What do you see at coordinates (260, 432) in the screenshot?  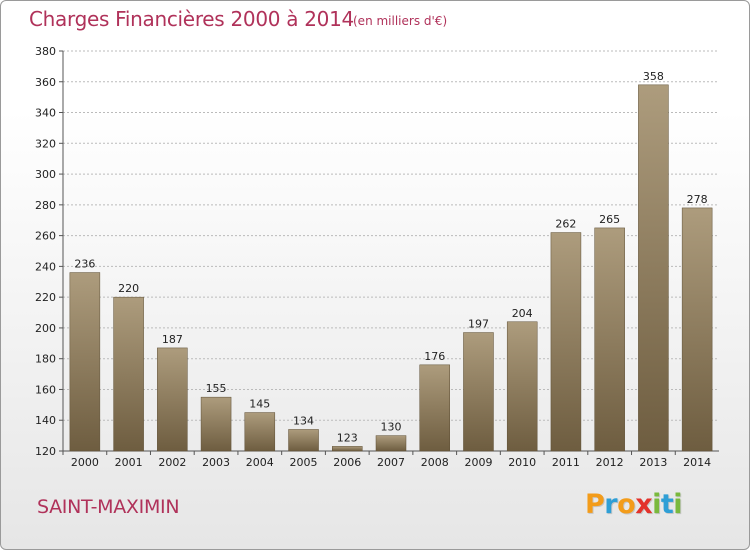 I see `bar-2004` at bounding box center [260, 432].